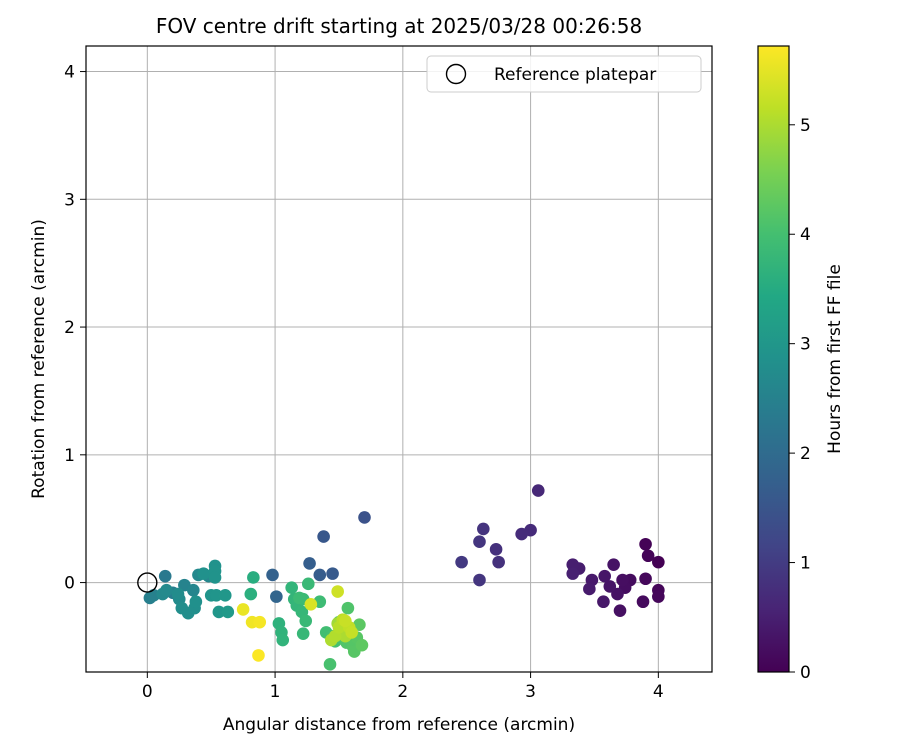 This screenshot has width=900, height=750. I want to click on x-axis-label: Angular distance from reference (arcmin), so click(399, 725).